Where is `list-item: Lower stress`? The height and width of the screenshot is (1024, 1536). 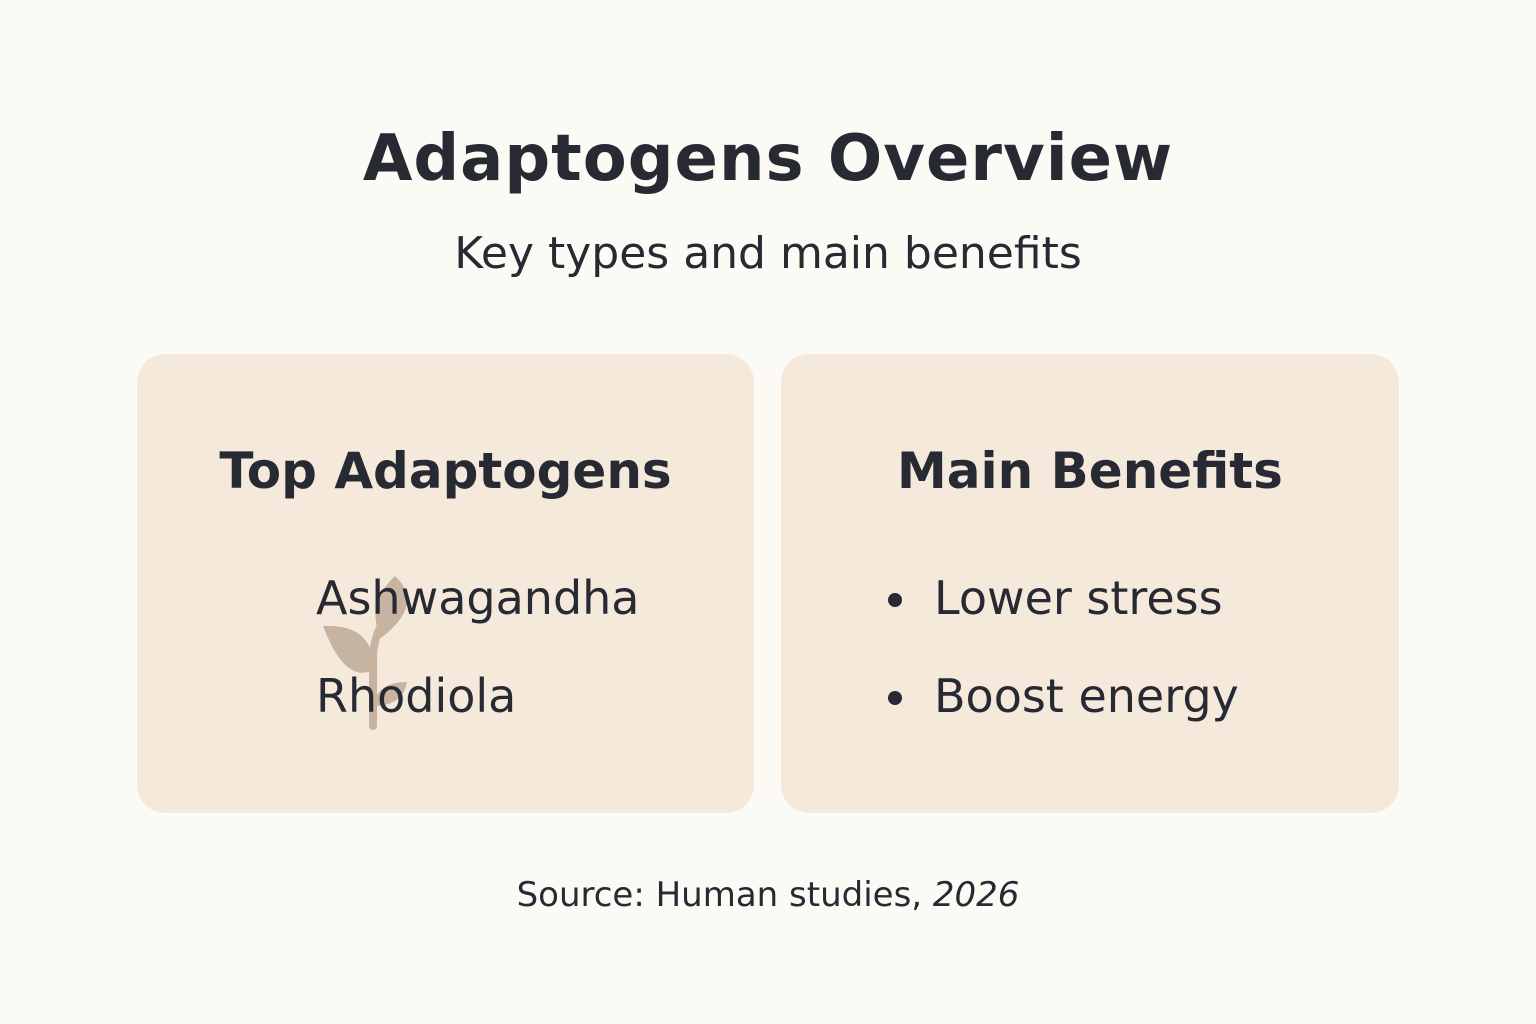
list-item: Lower stress is located at coordinates (1078, 598).